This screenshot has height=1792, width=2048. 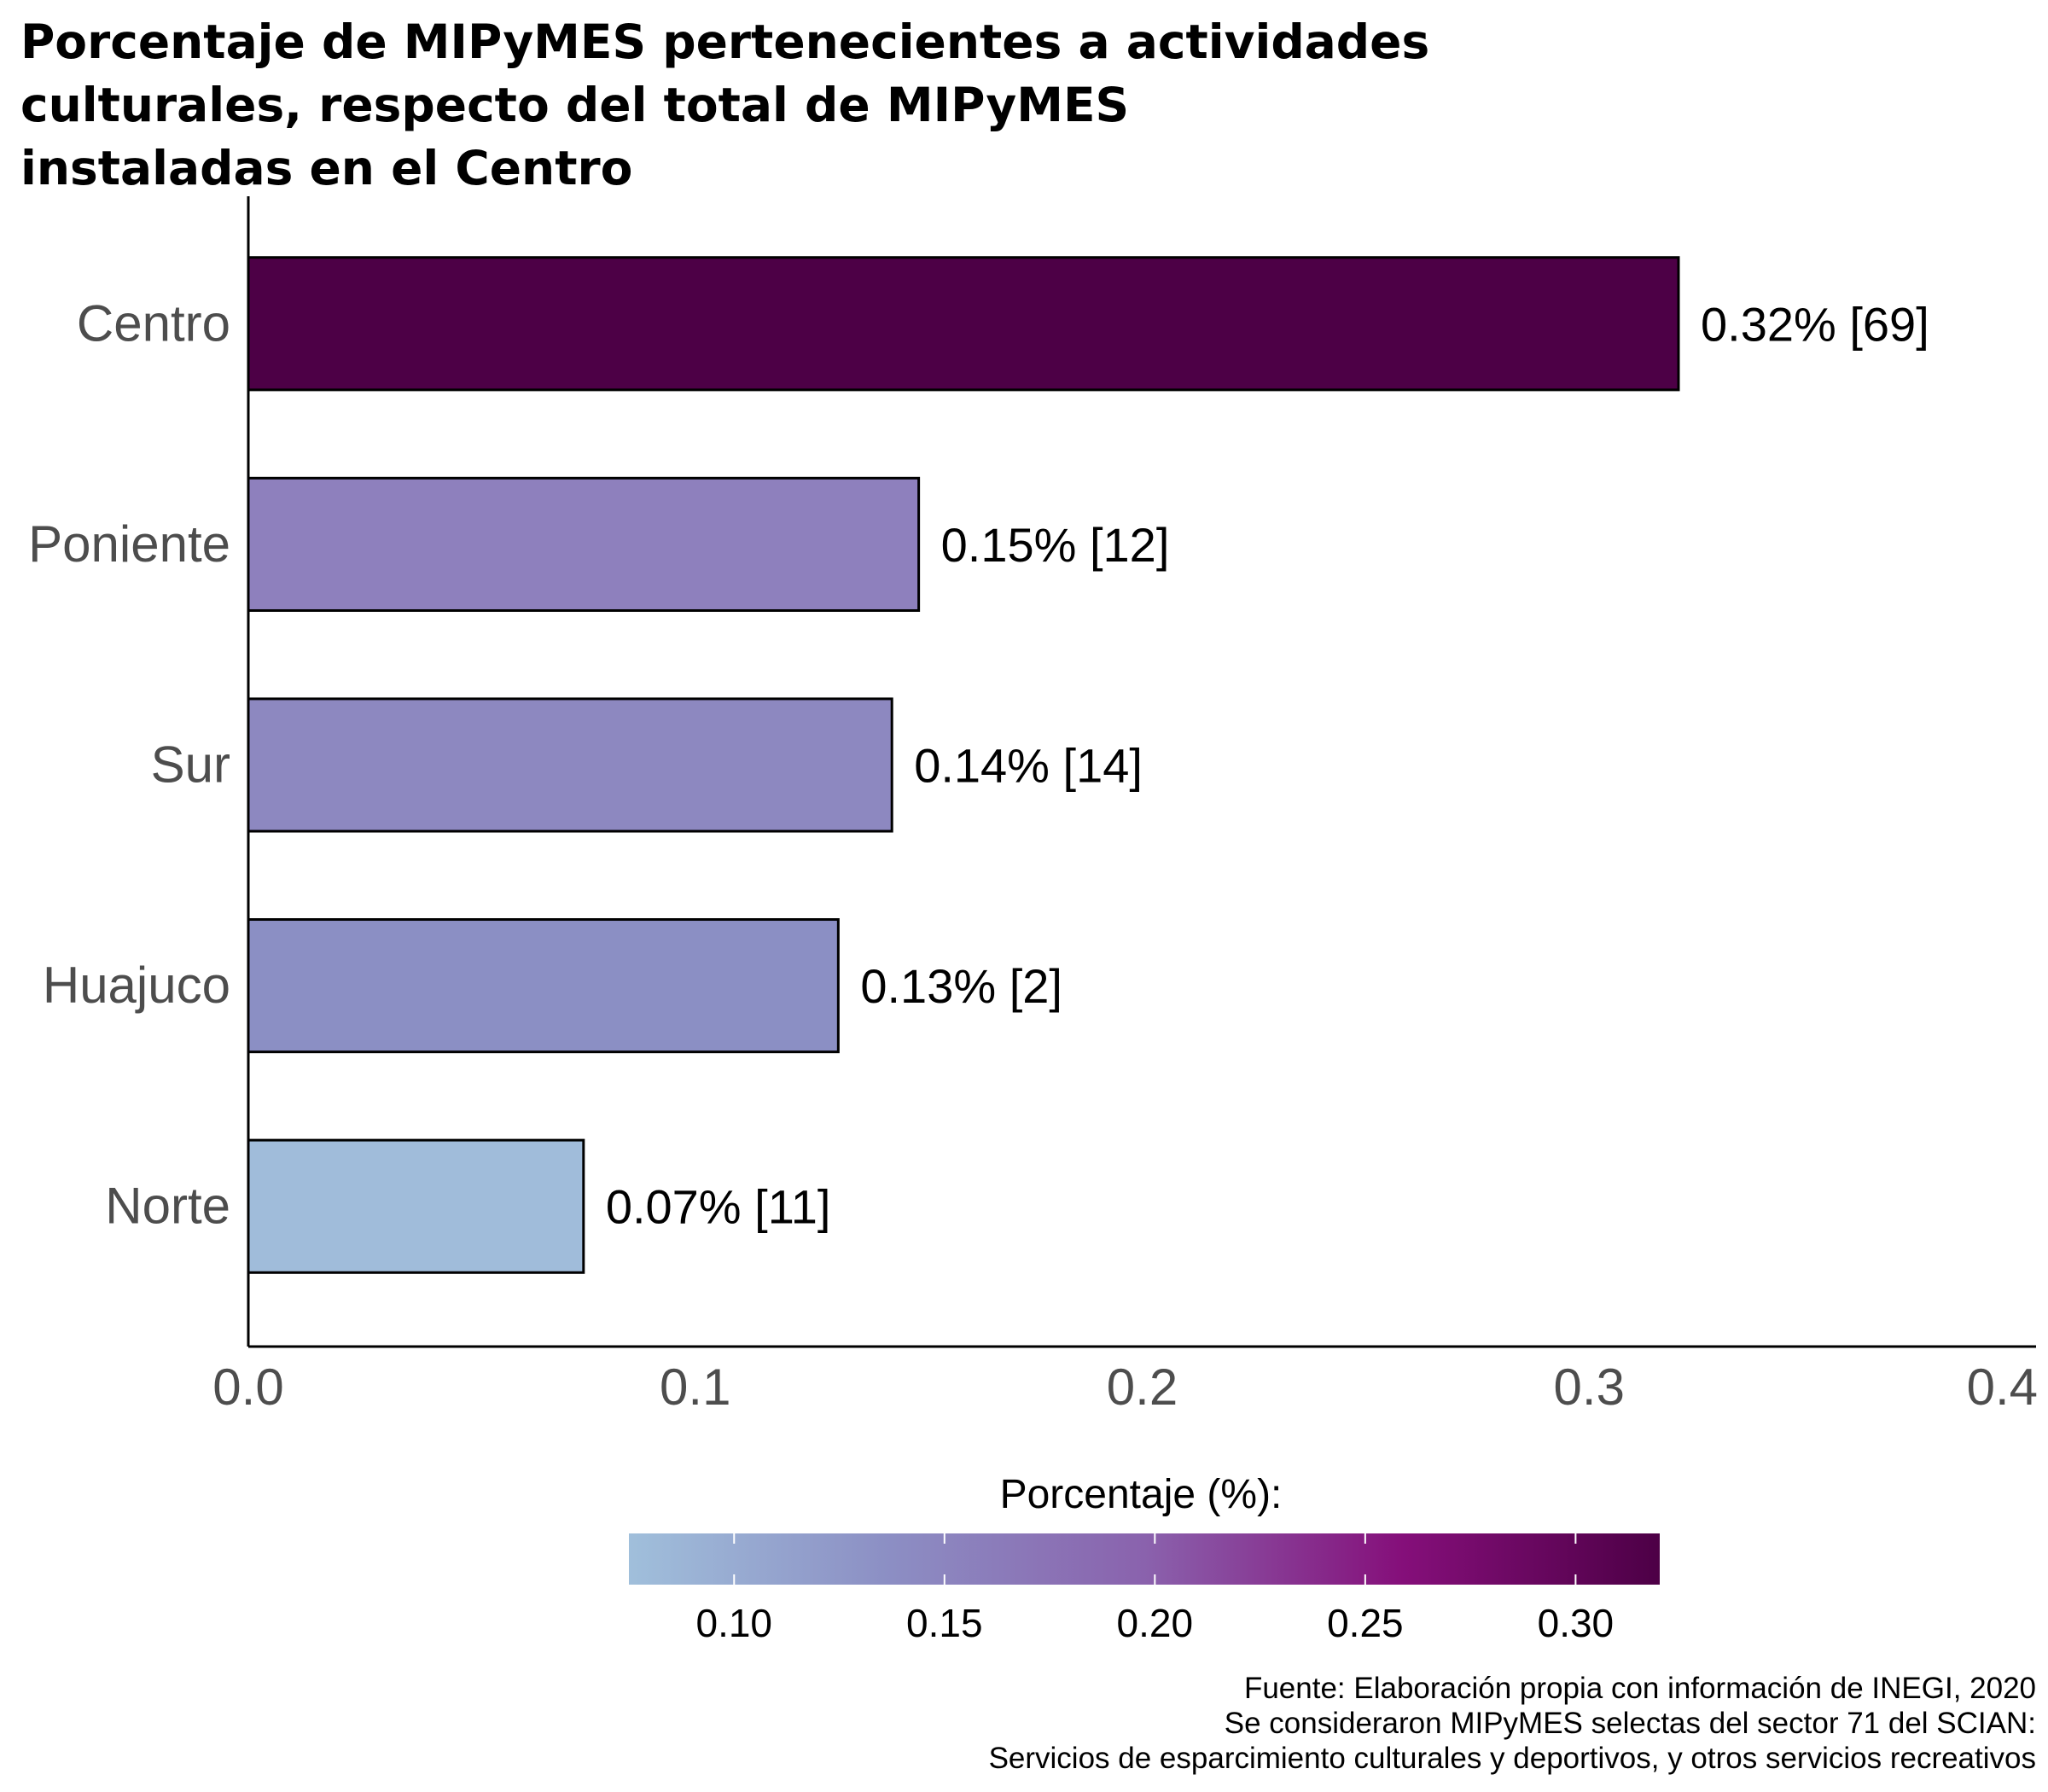 What do you see at coordinates (1815, 324) in the screenshot?
I see `data-label: 0.32% [69]` at bounding box center [1815, 324].